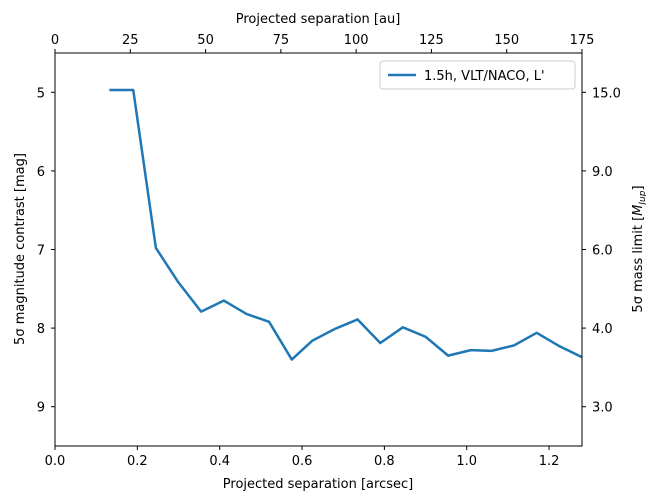  I want to click on y-tick-label: 5, so click(41, 93).